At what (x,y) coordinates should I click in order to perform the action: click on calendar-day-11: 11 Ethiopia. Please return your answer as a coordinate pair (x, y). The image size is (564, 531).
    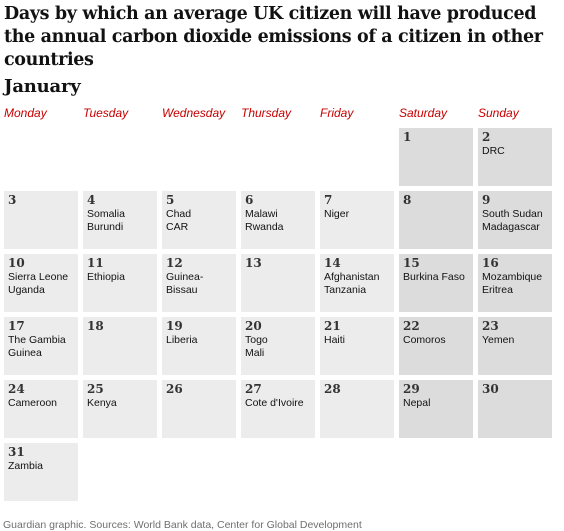
    Looking at the image, I should click on (120, 283).